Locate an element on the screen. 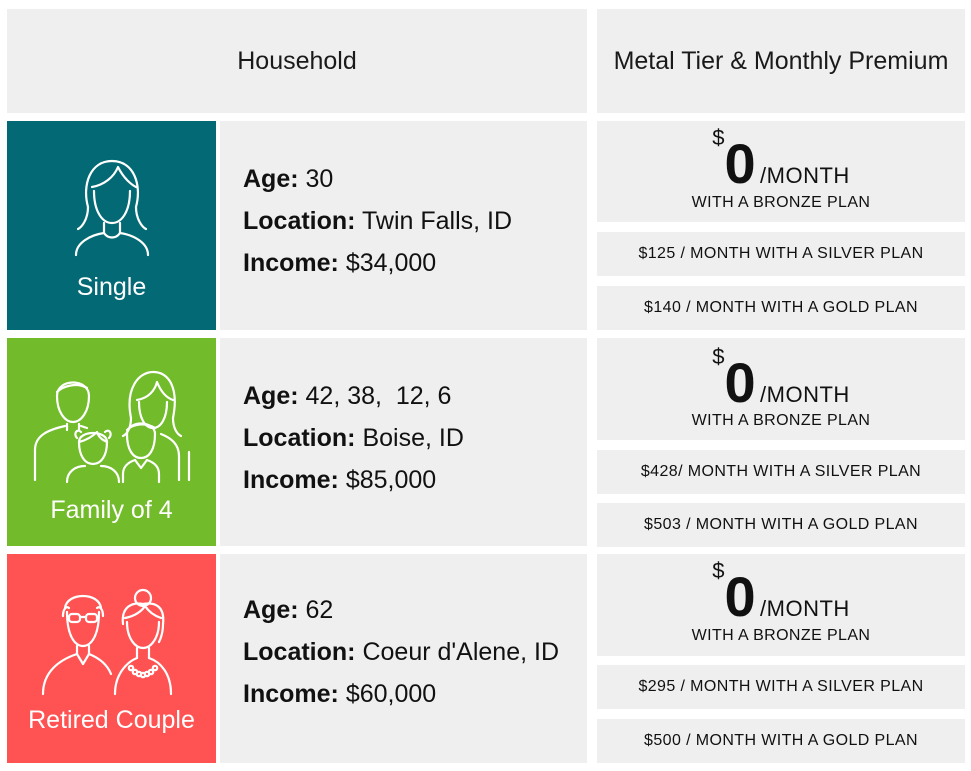 The width and height of the screenshot is (971, 771). gold-cell: $503 / MONTH WITH A GOLD PLAN is located at coordinates (781, 525).